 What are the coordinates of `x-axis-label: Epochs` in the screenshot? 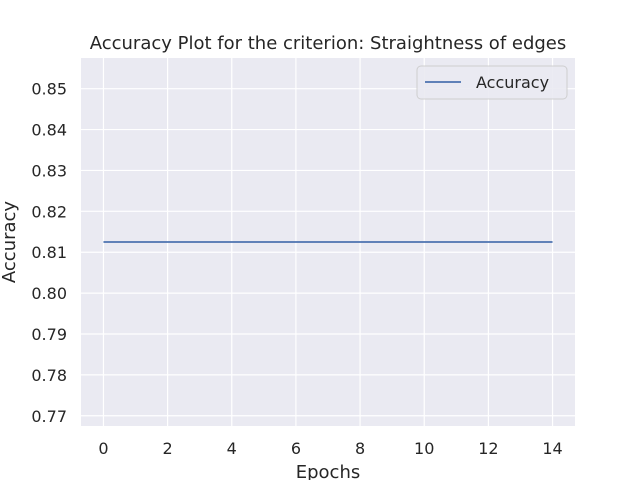 It's located at (328, 471).